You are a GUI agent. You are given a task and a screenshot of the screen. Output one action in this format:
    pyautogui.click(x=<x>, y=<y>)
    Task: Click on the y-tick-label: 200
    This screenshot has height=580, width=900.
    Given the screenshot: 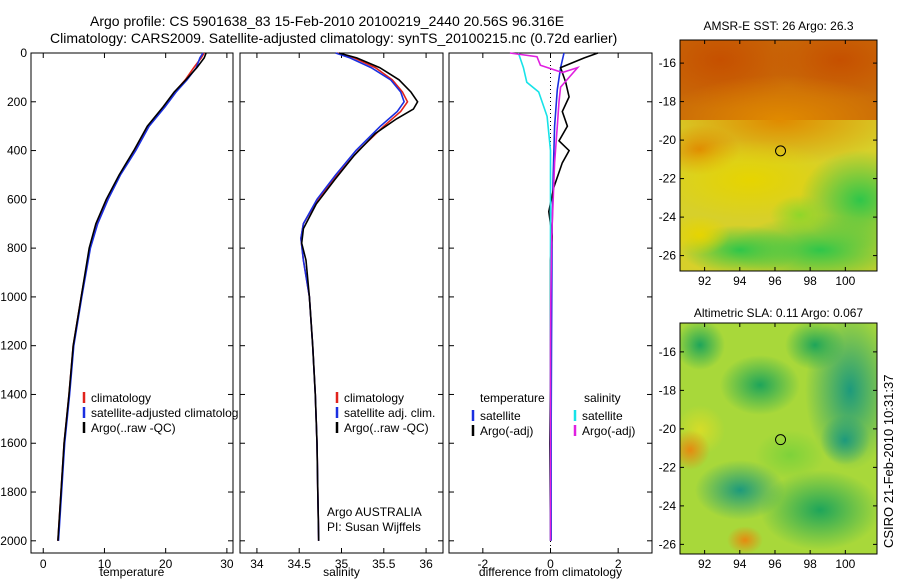 What is the action you would take?
    pyautogui.click(x=17, y=102)
    